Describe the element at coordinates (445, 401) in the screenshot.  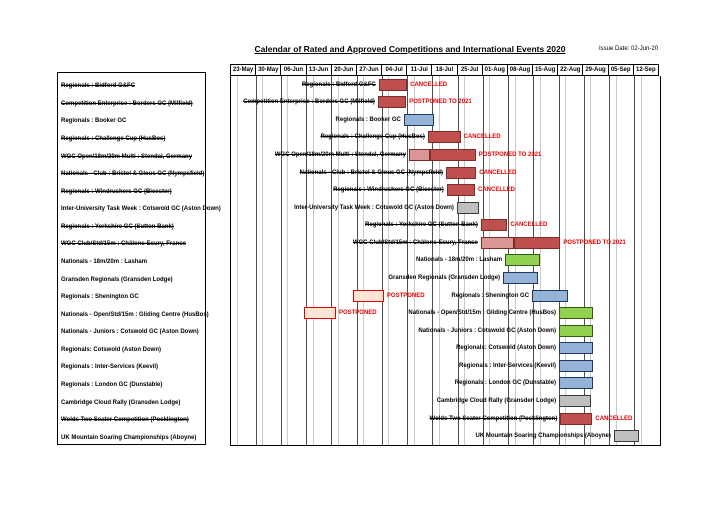
I see `gantt-row: Cambridge Cloud Rally (Gransden Lodge)` at that location.